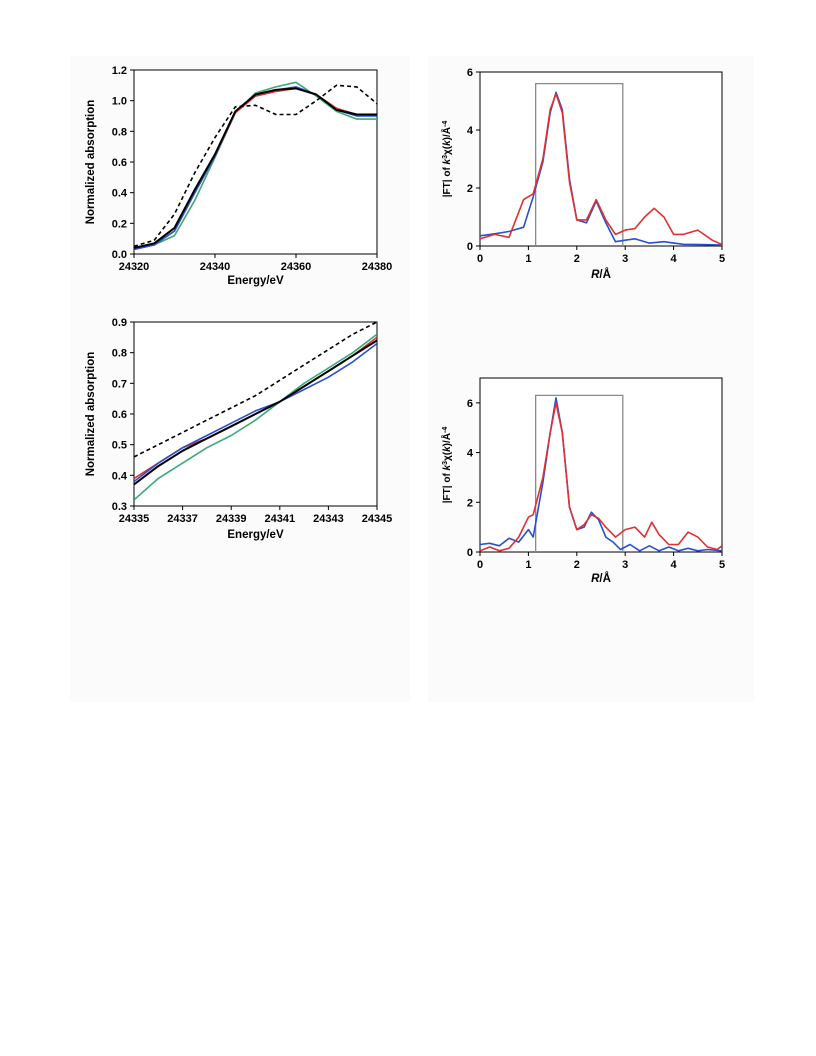  Describe the element at coordinates (134, 519) in the screenshot. I see `x-tick-label: 24335` at that location.